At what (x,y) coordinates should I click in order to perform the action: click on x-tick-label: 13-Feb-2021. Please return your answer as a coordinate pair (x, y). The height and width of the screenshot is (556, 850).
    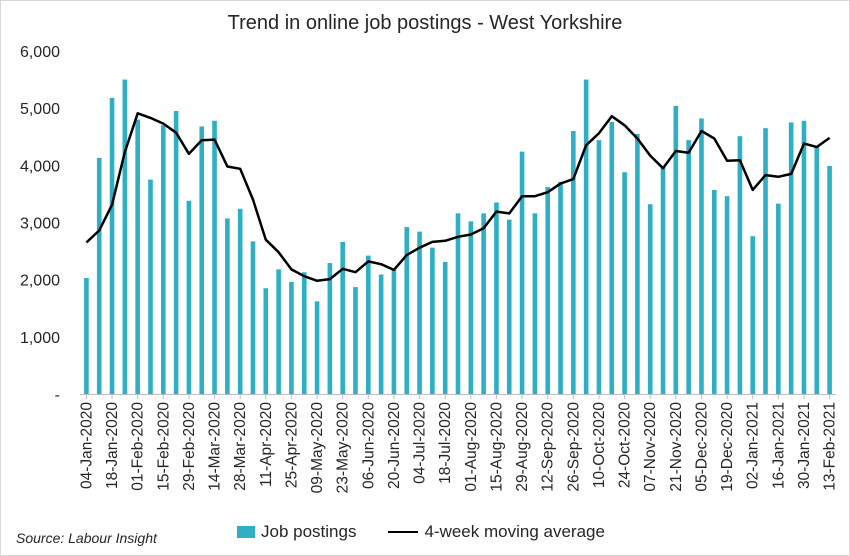
    Looking at the image, I should click on (830, 446).